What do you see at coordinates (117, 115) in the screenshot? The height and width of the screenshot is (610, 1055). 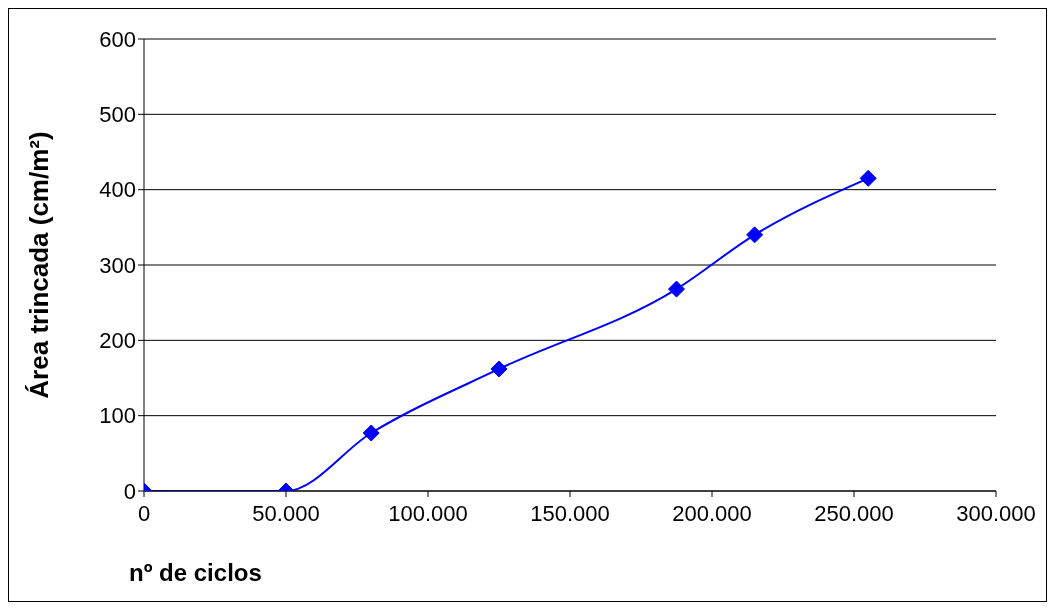 I see `y-tick-label: 500` at bounding box center [117, 115].